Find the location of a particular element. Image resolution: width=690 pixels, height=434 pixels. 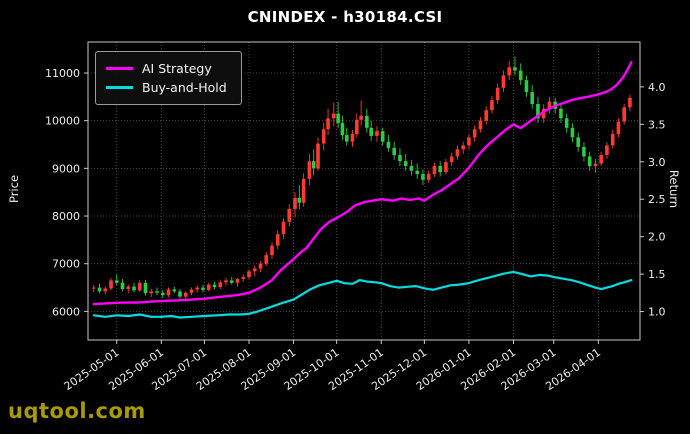

watermark: uqtool.com is located at coordinates (77, 411).